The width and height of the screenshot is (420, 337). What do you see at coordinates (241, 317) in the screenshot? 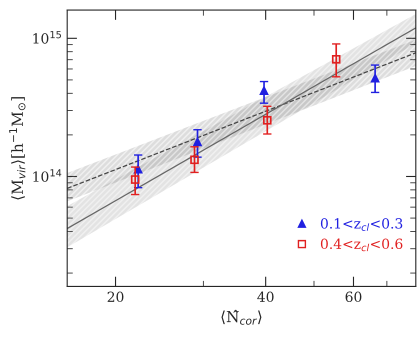
I see `x-axis-title: ⟨N̂$_{cor}$⟩` at bounding box center [241, 317].